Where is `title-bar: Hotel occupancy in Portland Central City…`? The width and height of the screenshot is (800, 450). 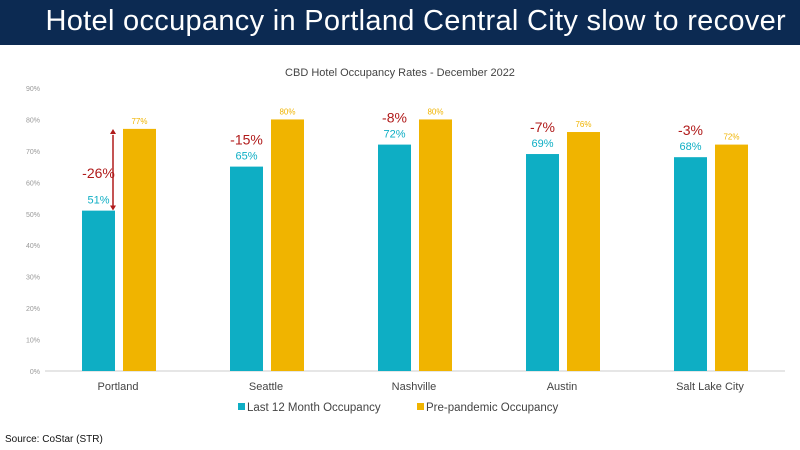
title-bar: Hotel occupancy in Portland Central City… is located at coordinates (400, 22).